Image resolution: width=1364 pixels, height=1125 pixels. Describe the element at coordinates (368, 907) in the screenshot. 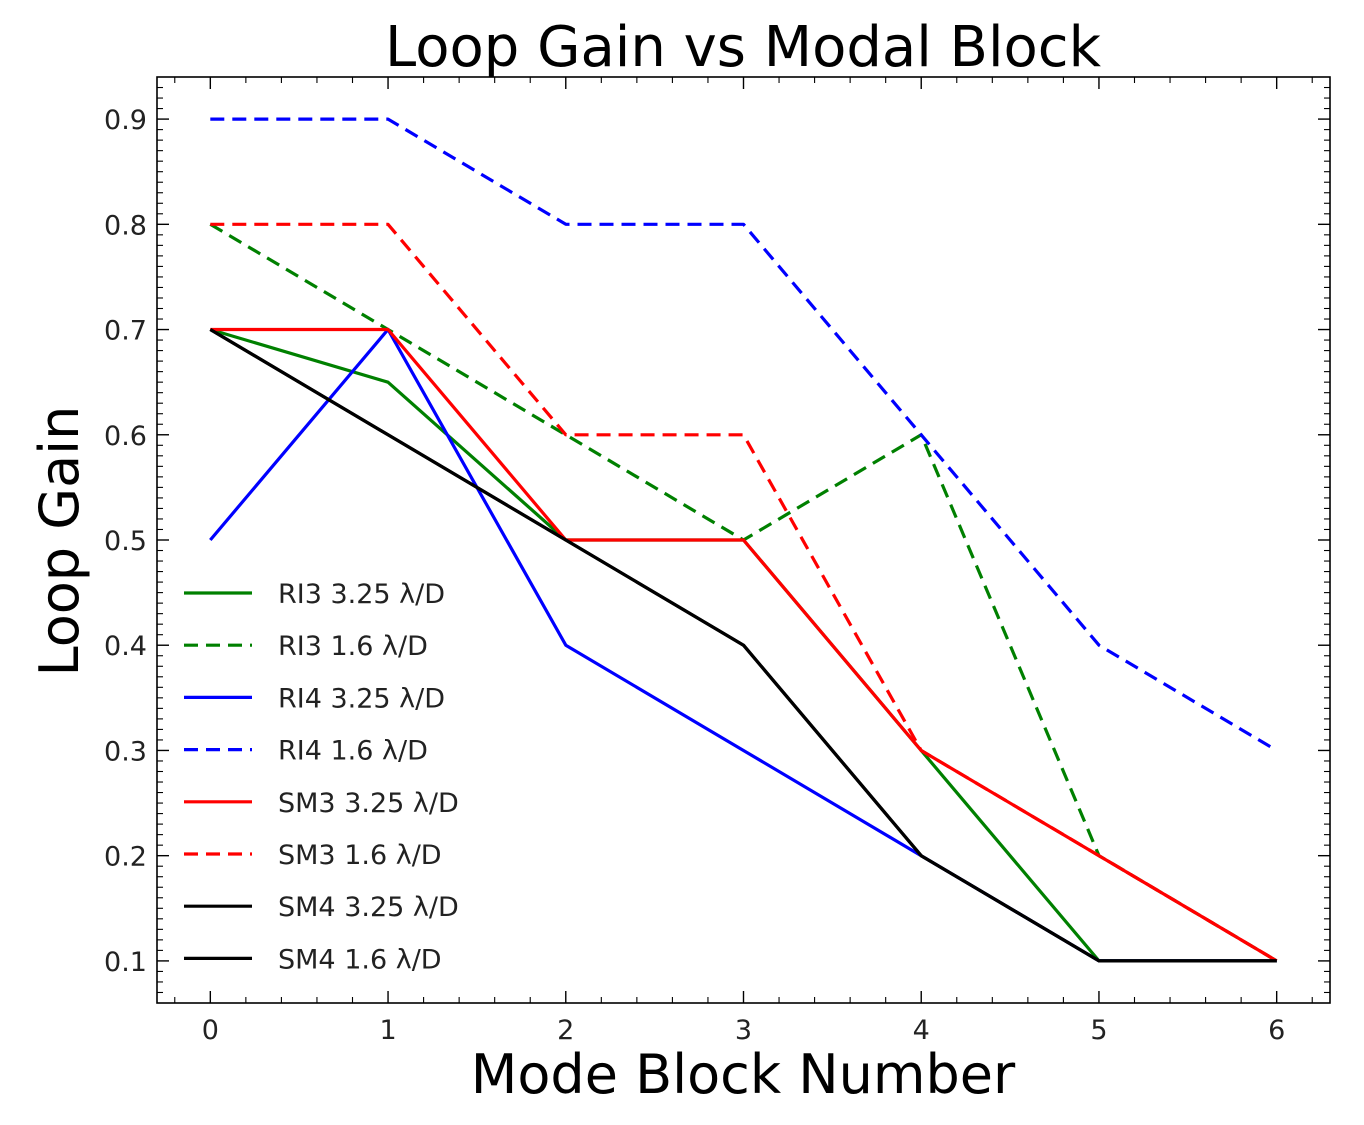

I see `legend-label: SM4 3.25 λ/D` at that location.